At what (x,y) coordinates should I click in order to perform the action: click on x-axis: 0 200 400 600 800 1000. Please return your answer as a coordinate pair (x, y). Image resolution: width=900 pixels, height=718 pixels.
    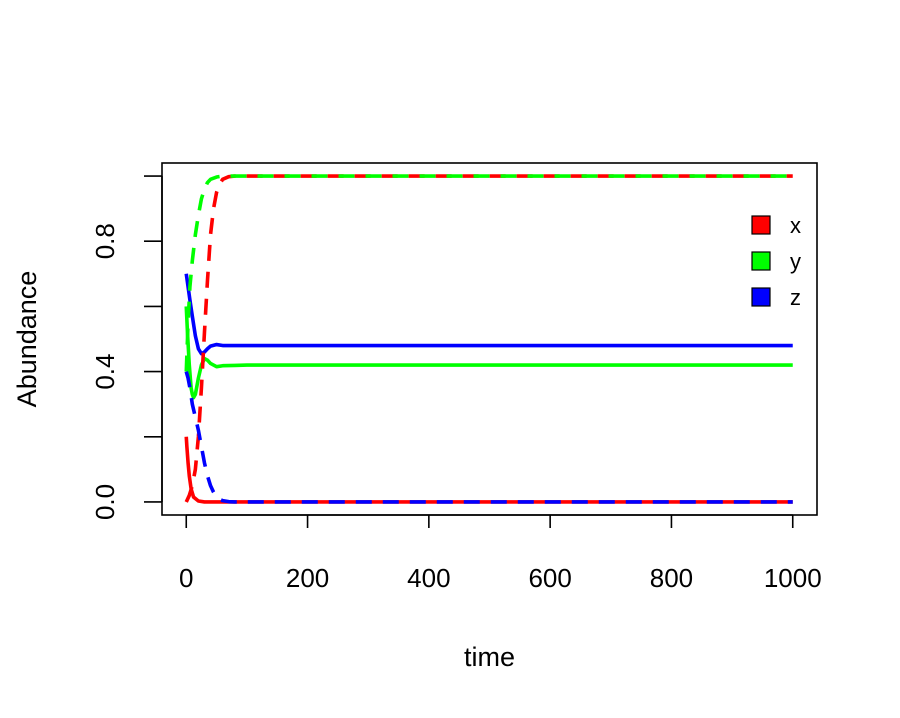
    Looking at the image, I should click on (500, 553).